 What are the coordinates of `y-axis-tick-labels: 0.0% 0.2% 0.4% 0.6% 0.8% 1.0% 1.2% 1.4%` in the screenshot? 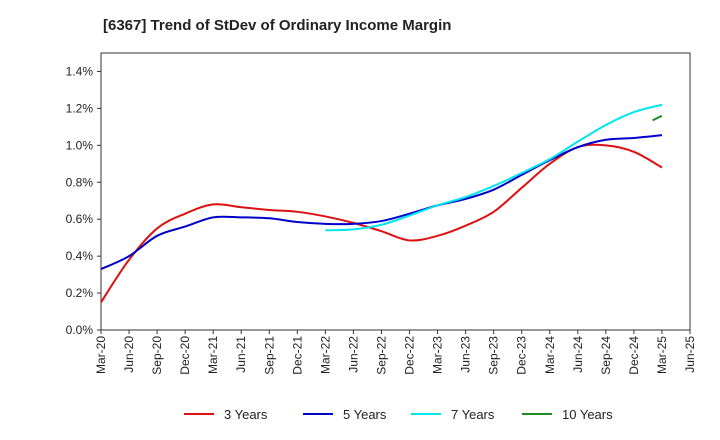 It's located at (80, 200).